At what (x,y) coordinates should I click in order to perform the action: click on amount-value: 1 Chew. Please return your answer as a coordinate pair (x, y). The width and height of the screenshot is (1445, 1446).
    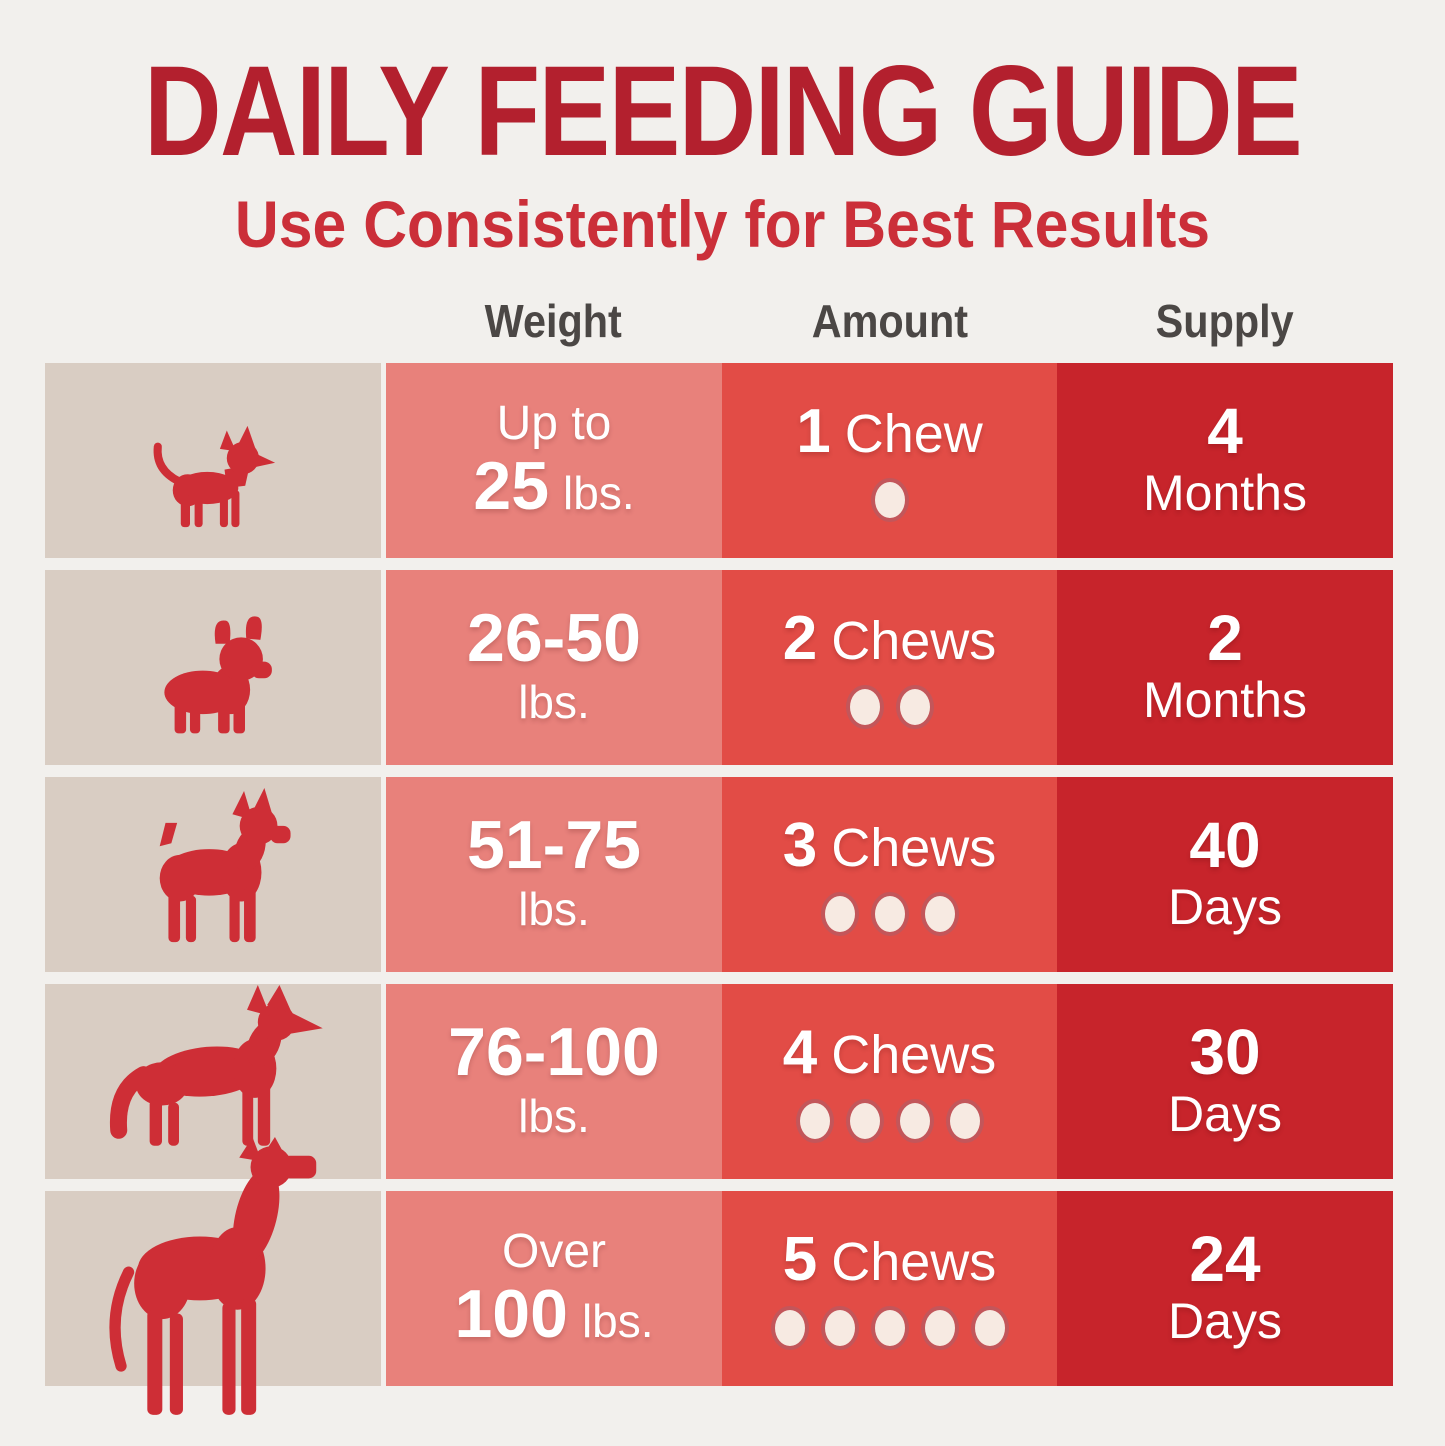
    Looking at the image, I should click on (889, 431).